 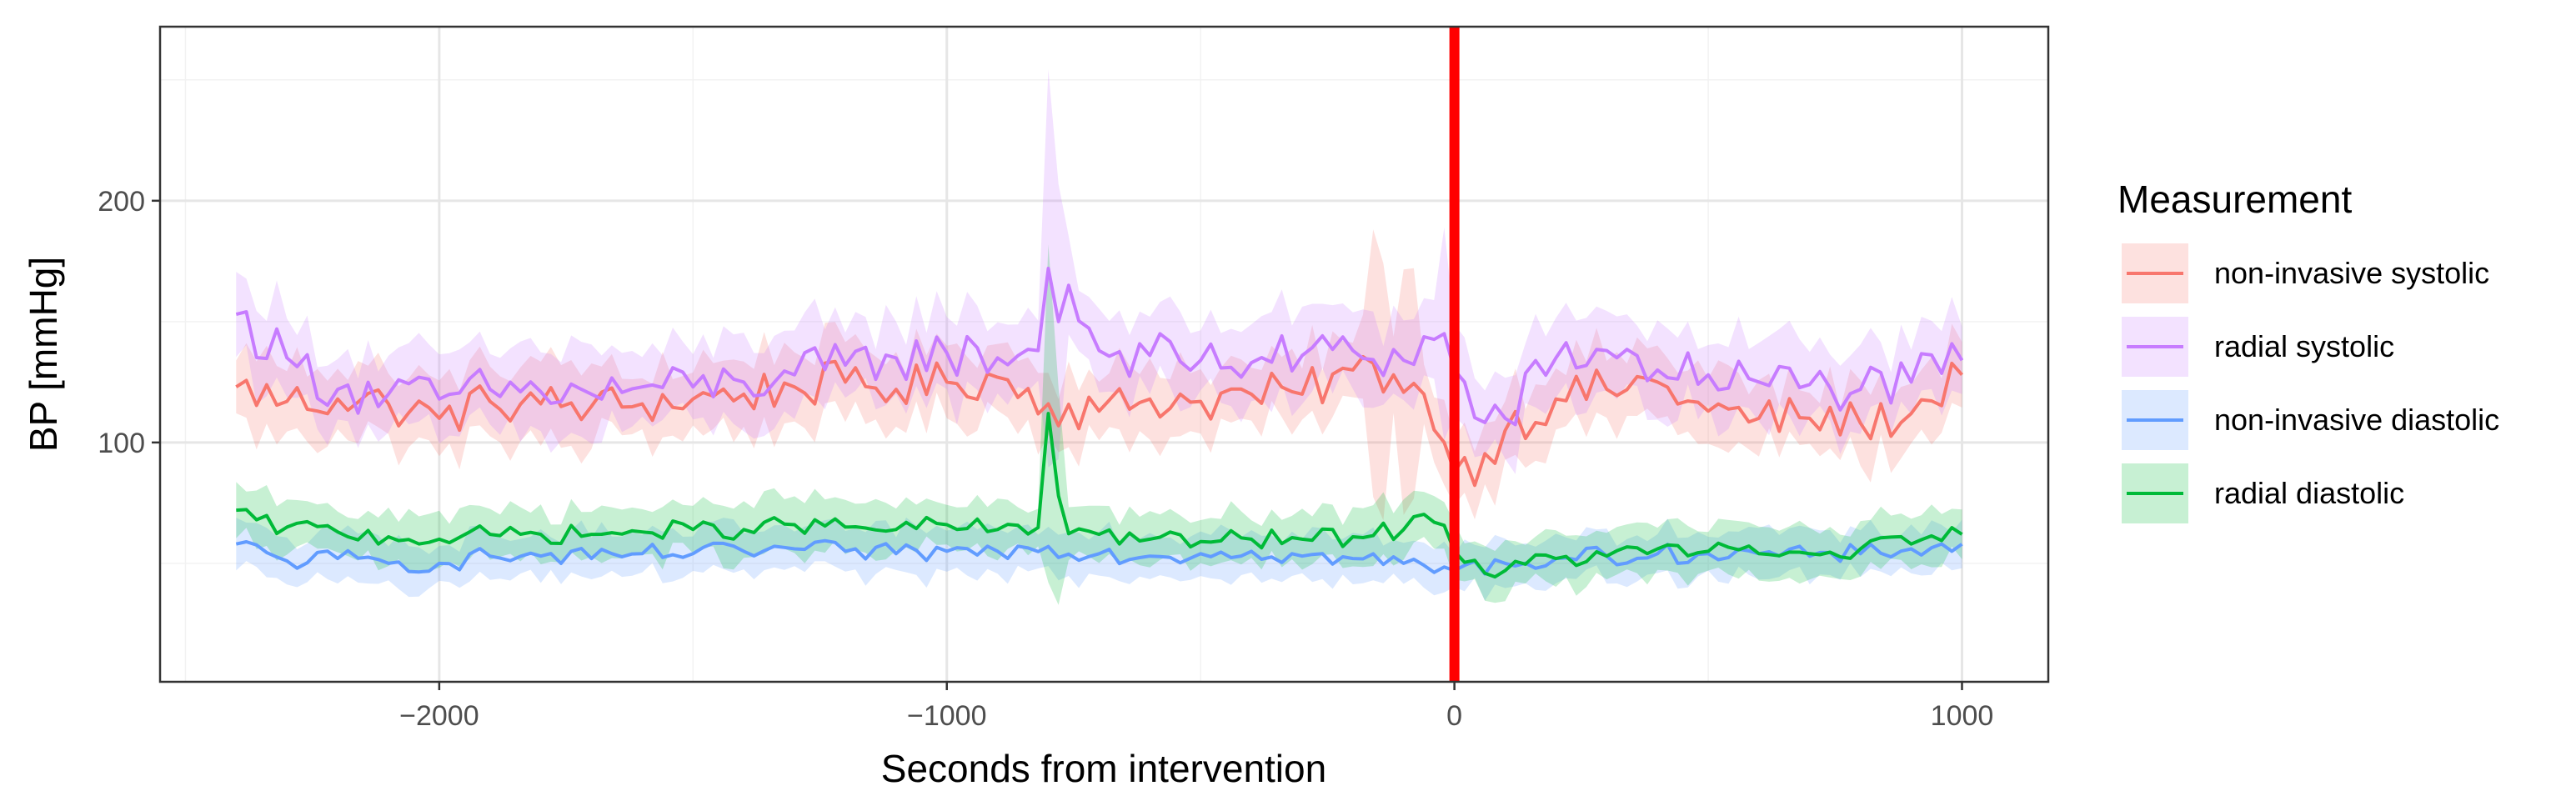 I want to click on x-axis-title: Seconds from intervention, so click(x=1103, y=768).